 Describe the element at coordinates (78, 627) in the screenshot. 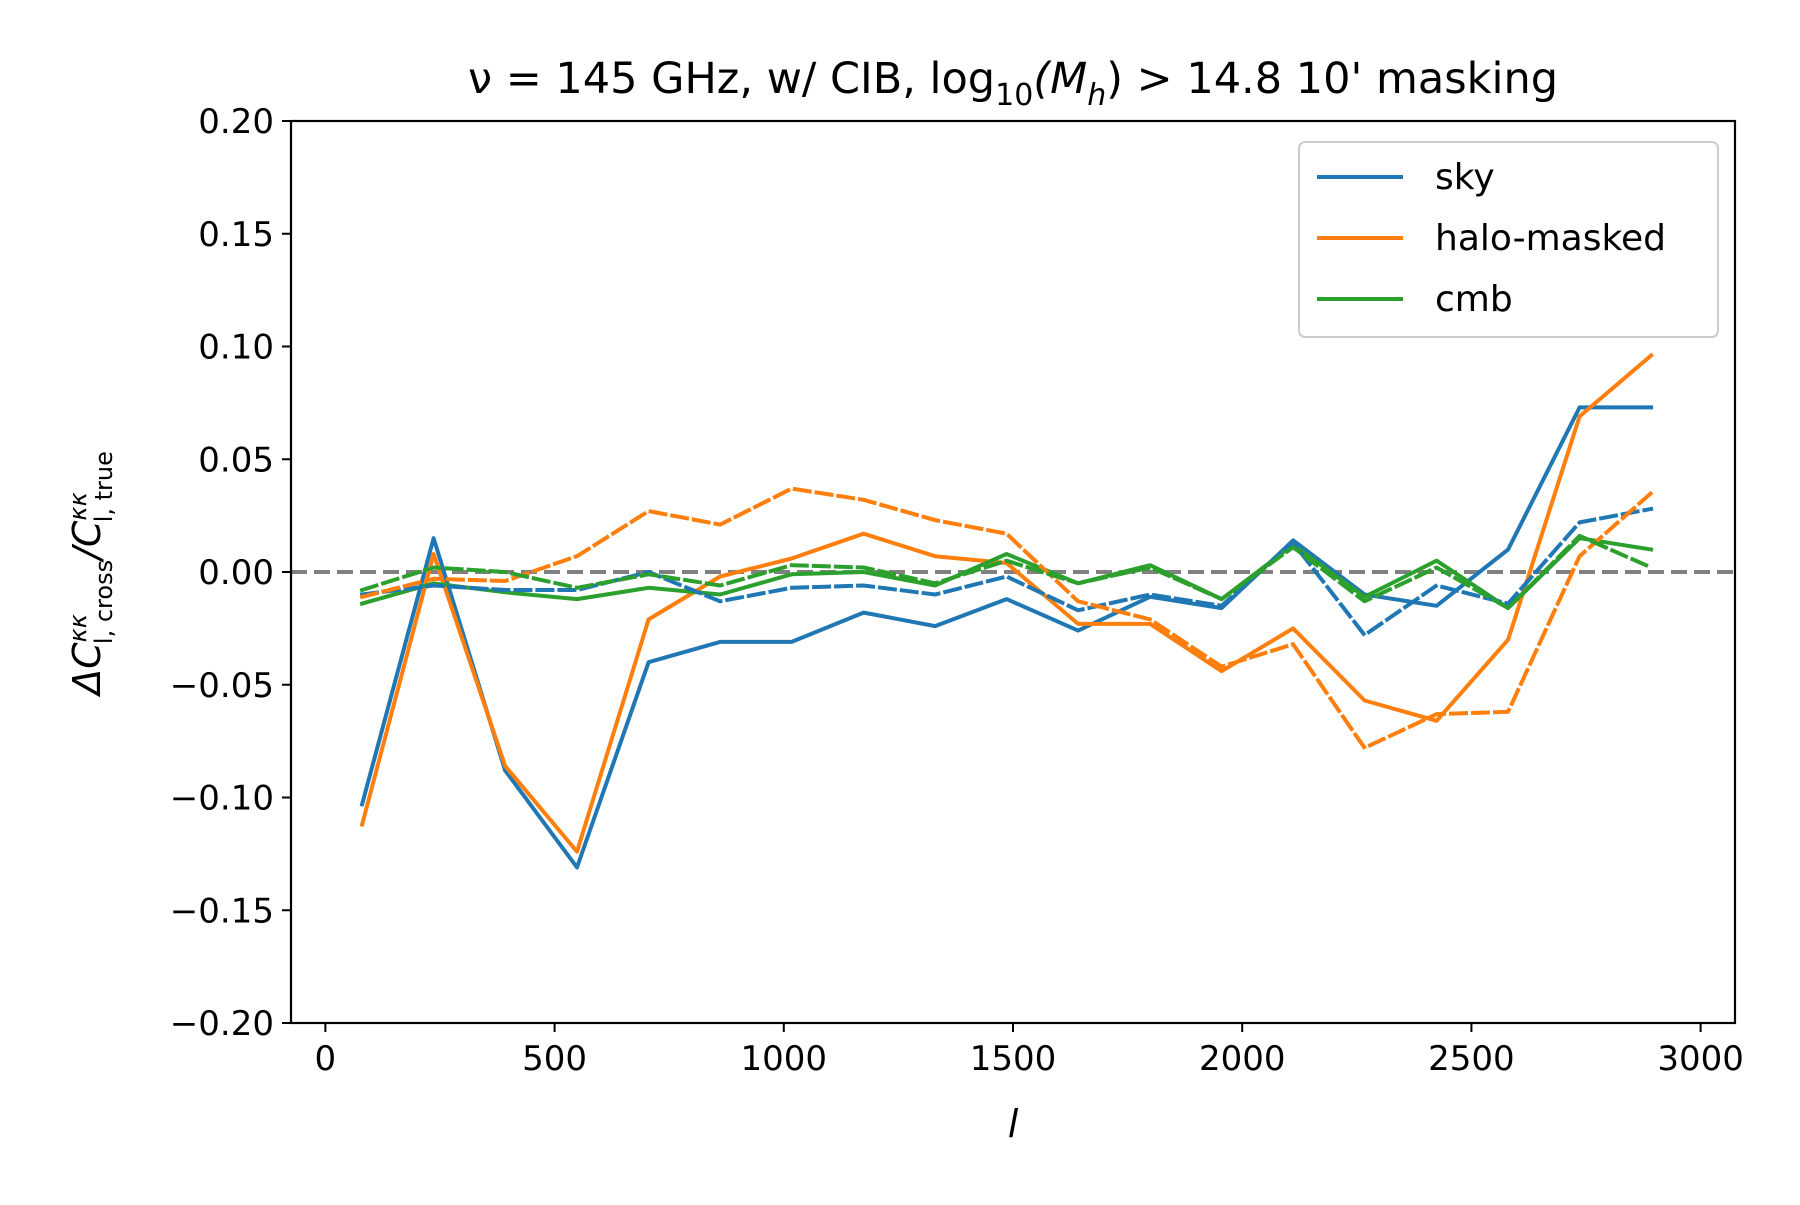

I see `ylabel-sup1: κκ` at that location.